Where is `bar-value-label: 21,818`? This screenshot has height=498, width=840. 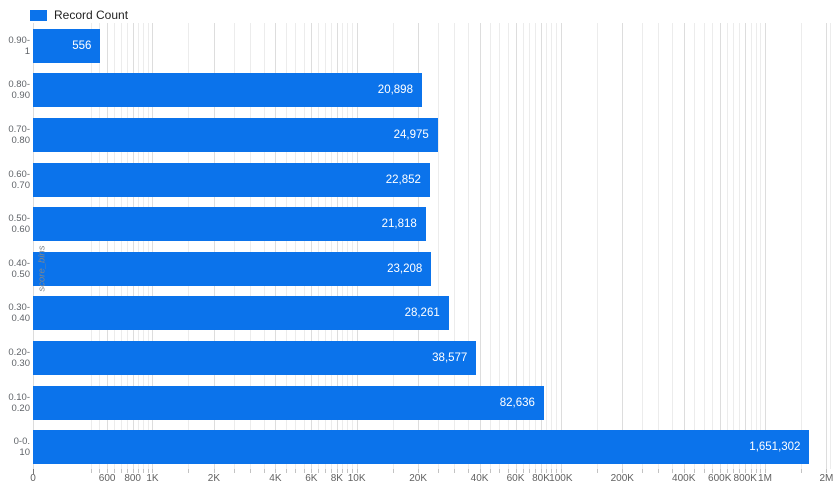
bar-value-label: 21,818 is located at coordinates (399, 224).